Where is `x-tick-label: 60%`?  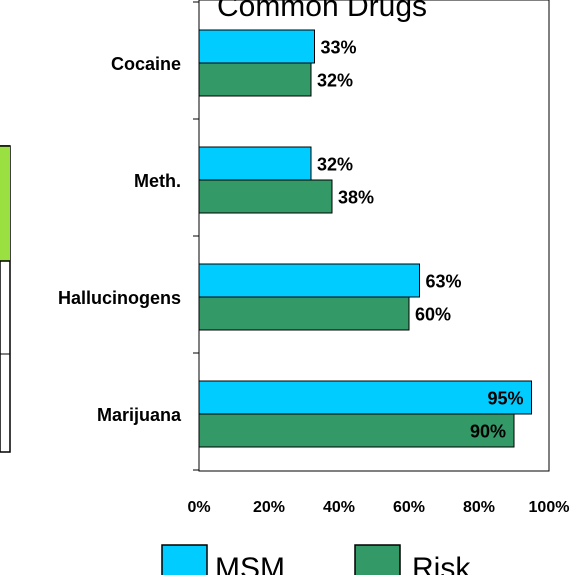
x-tick-label: 60% is located at coordinates (409, 507).